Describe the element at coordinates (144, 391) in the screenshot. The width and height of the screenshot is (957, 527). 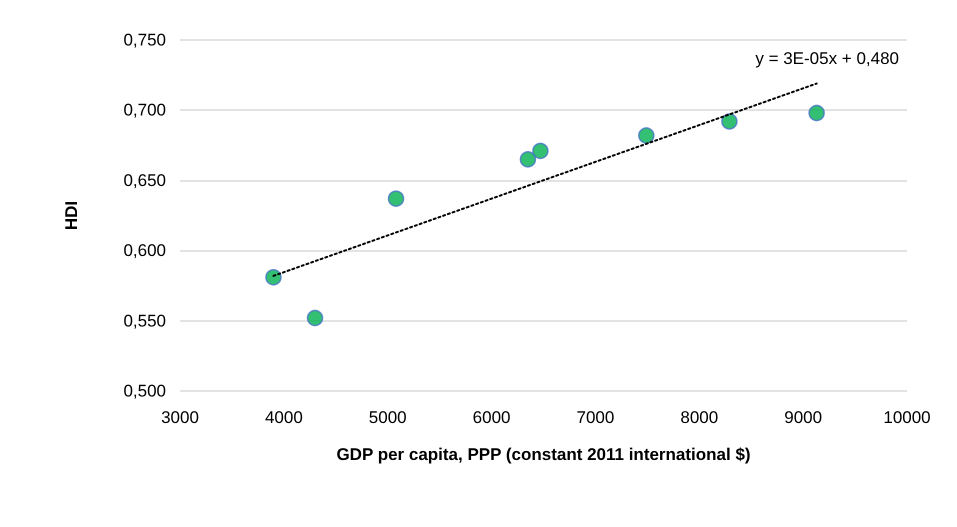
I see `y-tick-label: 0,500` at that location.